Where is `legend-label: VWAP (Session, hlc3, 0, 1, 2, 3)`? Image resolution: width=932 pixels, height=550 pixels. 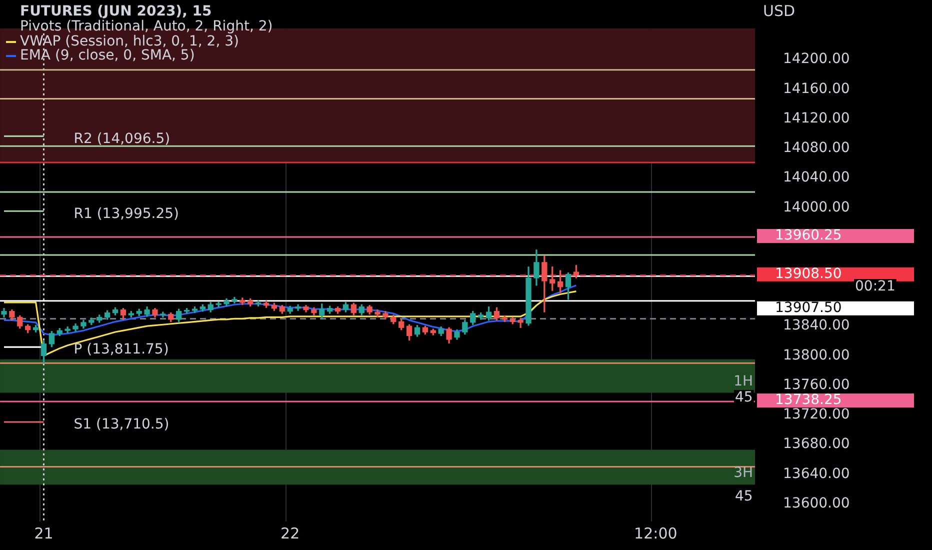
legend-label: VWAP (Session, hlc3, 0, 1, 2, 3) is located at coordinates (129, 42).